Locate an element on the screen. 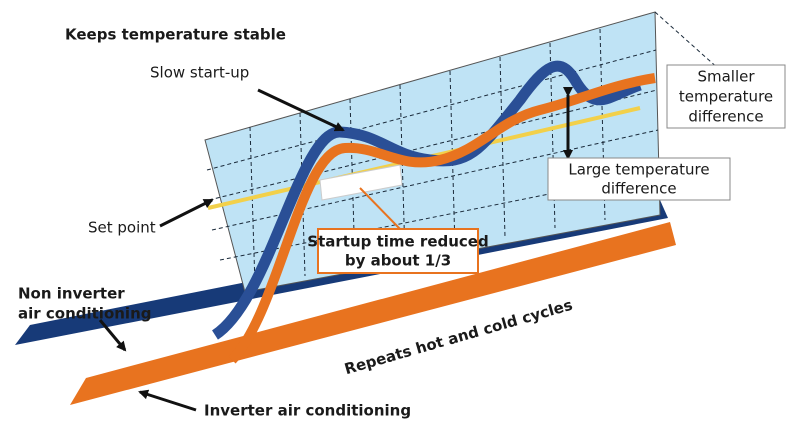  box-text: by about 1/3 is located at coordinates (398, 261).